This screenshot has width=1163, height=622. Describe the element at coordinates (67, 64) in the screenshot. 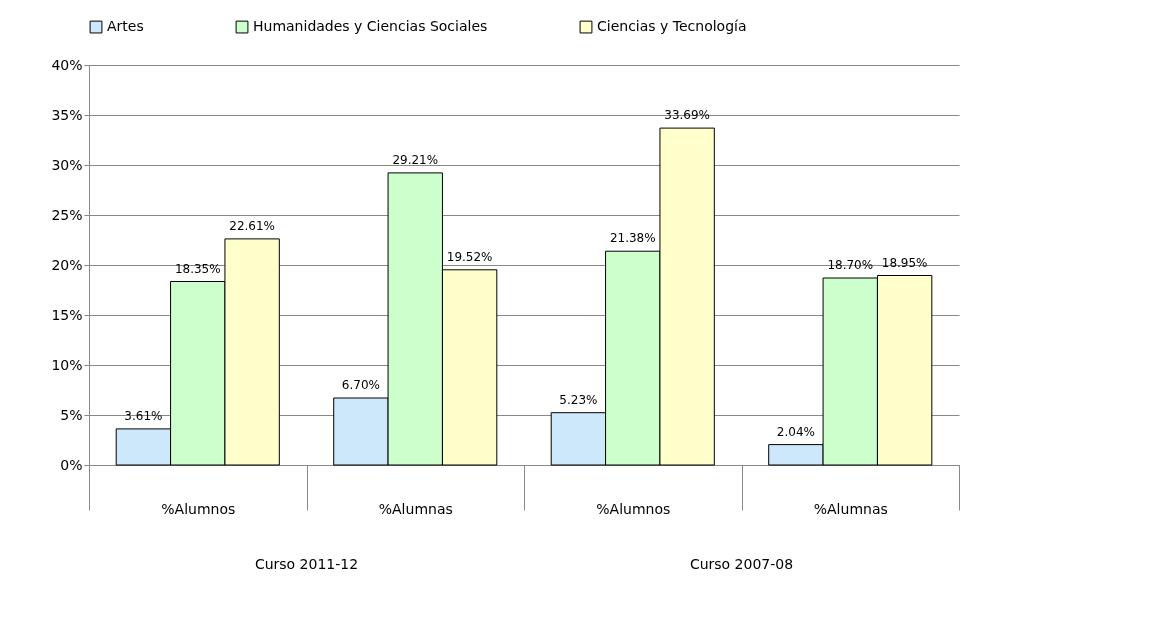

I see `y-tick-label: 40%` at that location.